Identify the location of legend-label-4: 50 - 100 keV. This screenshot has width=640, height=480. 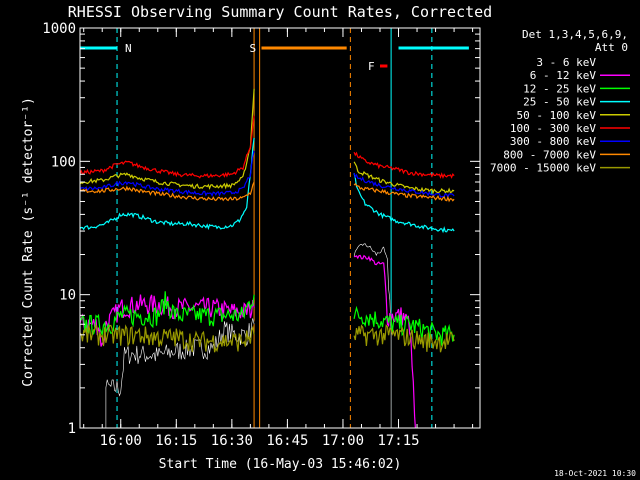
(557, 115).